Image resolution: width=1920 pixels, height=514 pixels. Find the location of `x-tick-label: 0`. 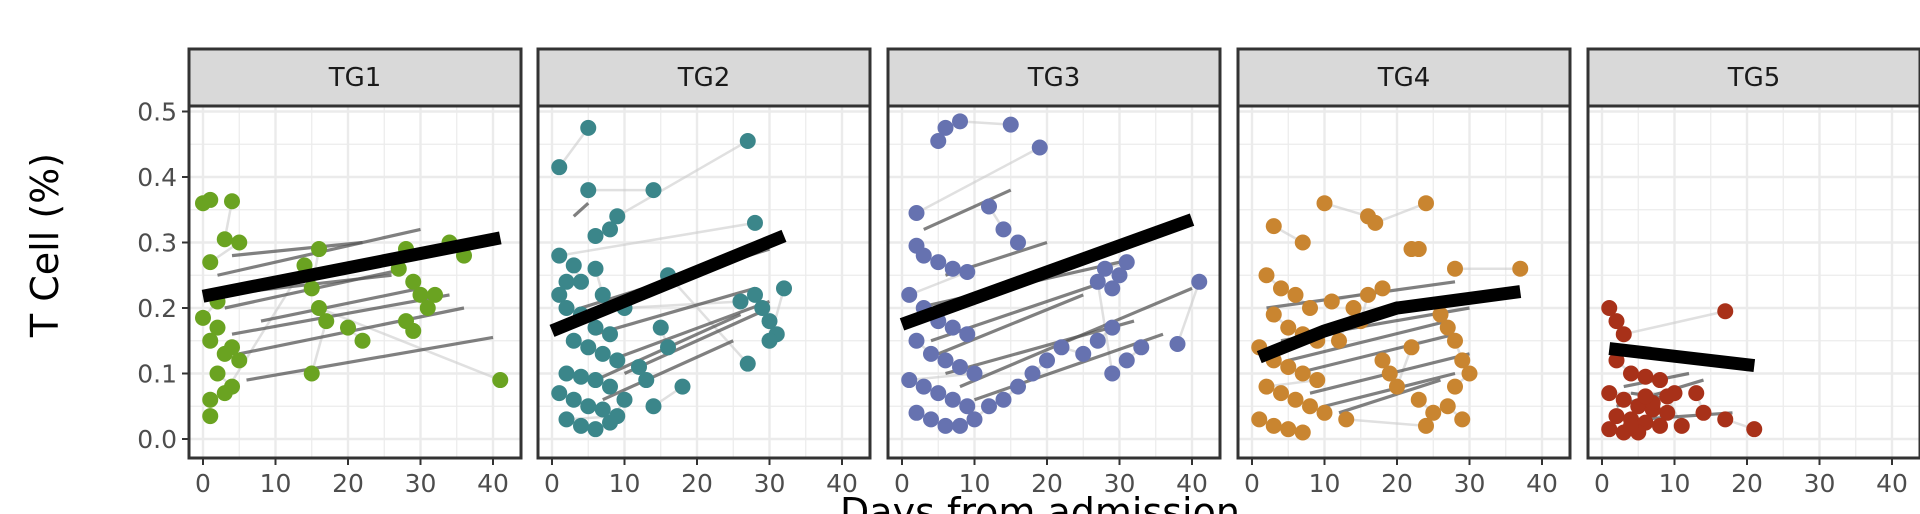

x-tick-label: 0 is located at coordinates (552, 483).